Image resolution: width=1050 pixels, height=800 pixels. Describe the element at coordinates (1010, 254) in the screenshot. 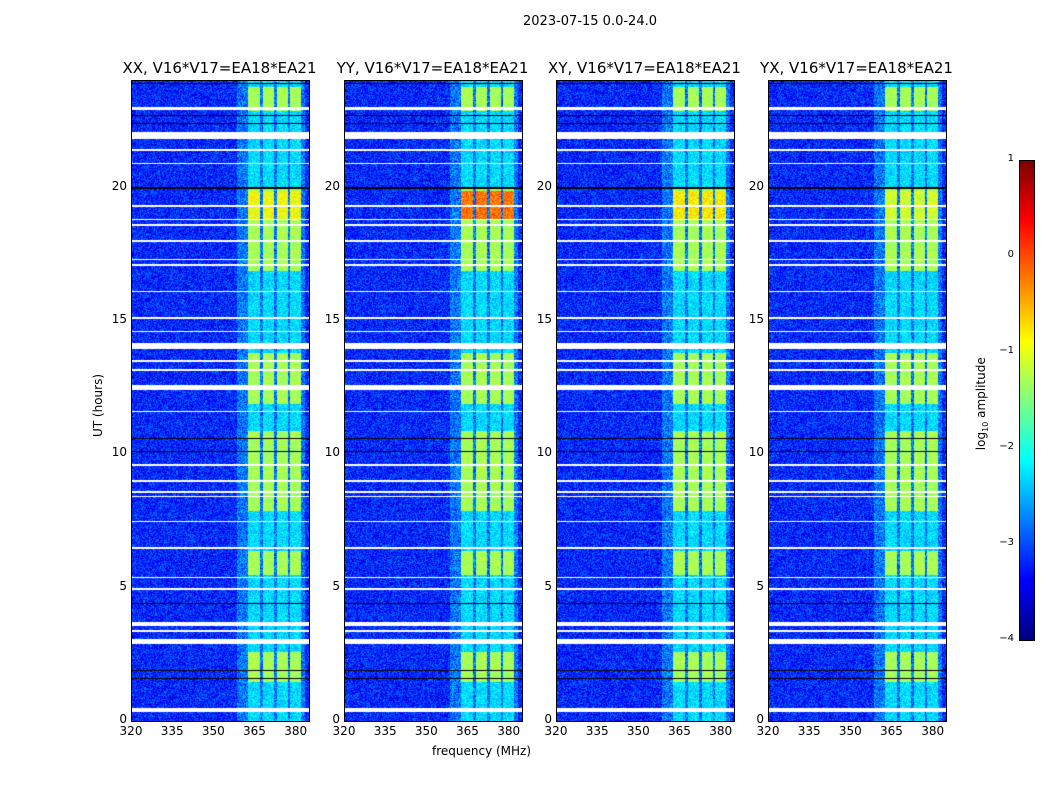

I see `colorbar-tick-label: 0` at that location.